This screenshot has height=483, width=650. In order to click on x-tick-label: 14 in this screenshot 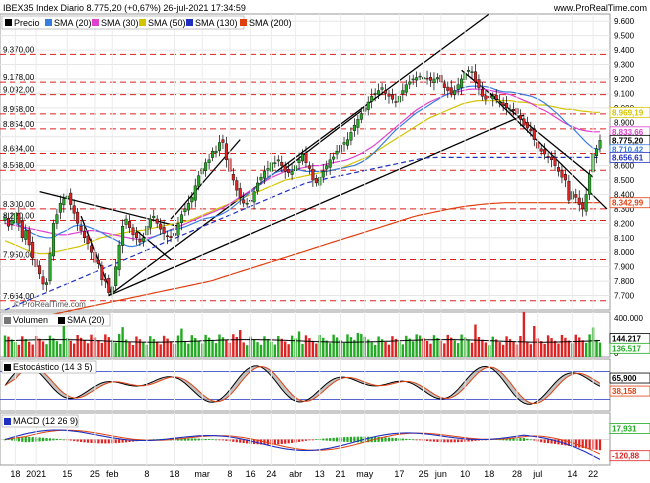, I will do `click(572, 474)`.